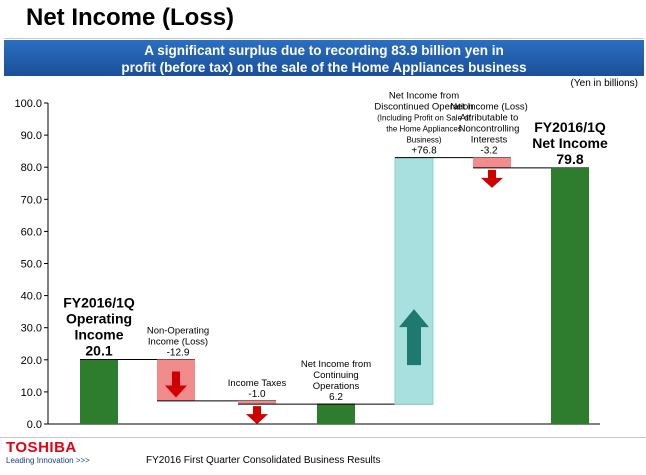 The image size is (646, 475). Describe the element at coordinates (323, 437) in the screenshot. I see `footer-divider` at that location.